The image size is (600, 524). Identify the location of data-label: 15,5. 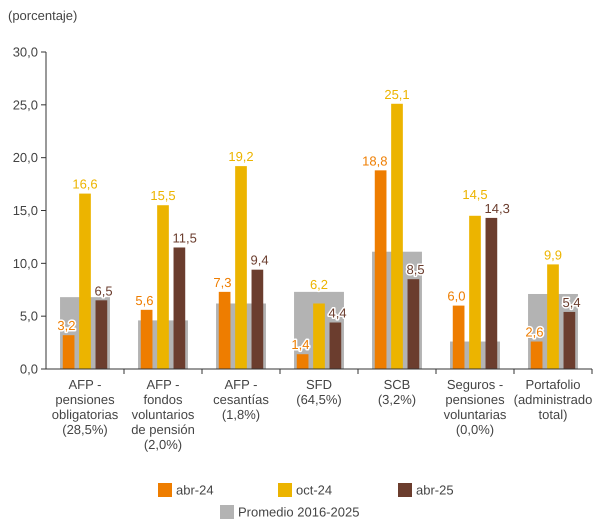
(163, 196).